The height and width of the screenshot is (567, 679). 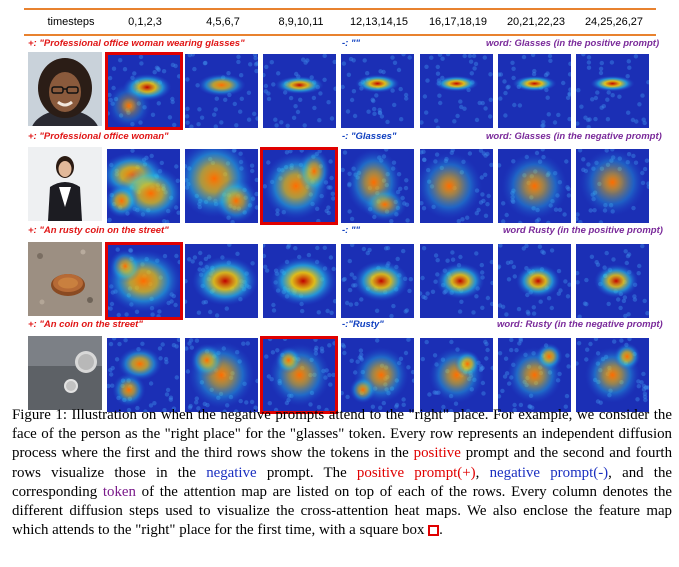 I want to click on column-header: 20,21,22,23, so click(x=536, y=22).